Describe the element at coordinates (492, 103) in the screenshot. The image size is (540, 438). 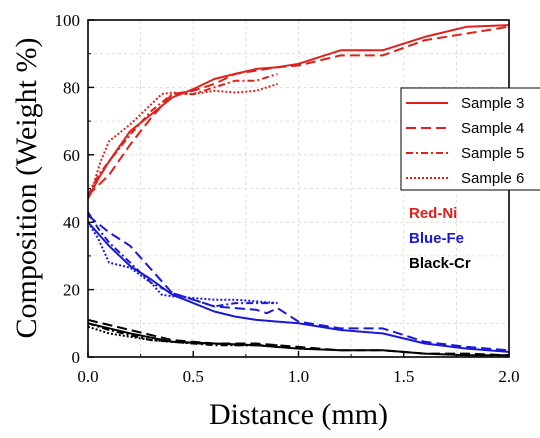
I see `legend-label: Sample 3` at that location.